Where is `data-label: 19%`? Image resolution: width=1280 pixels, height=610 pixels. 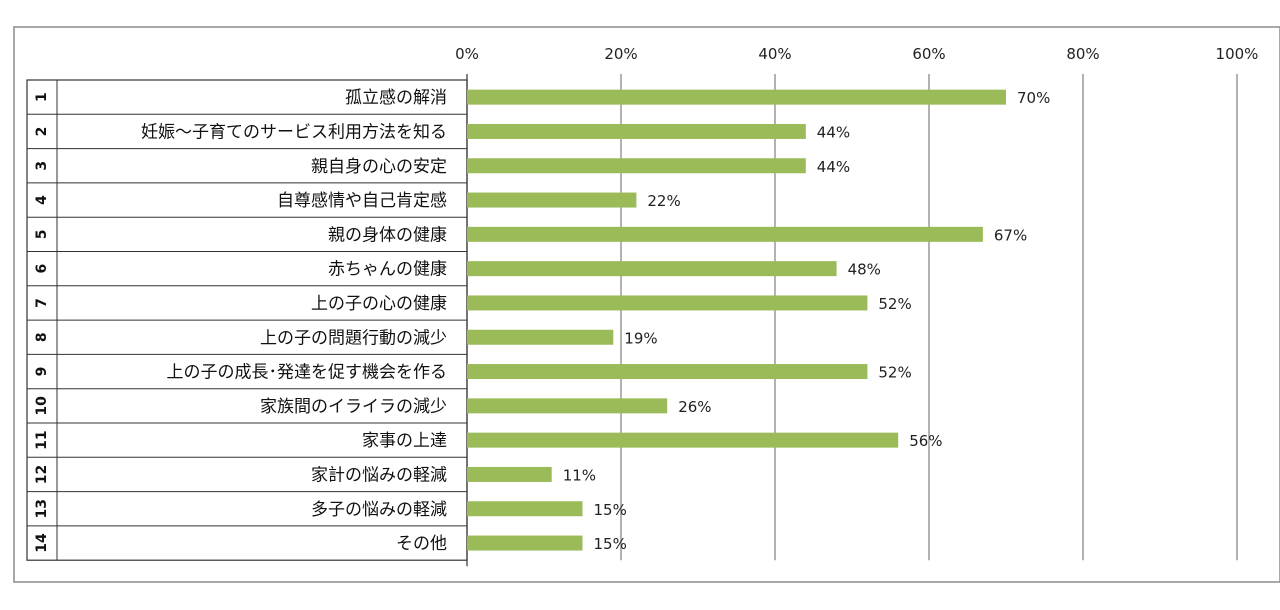
data-label: 19% is located at coordinates (640, 338).